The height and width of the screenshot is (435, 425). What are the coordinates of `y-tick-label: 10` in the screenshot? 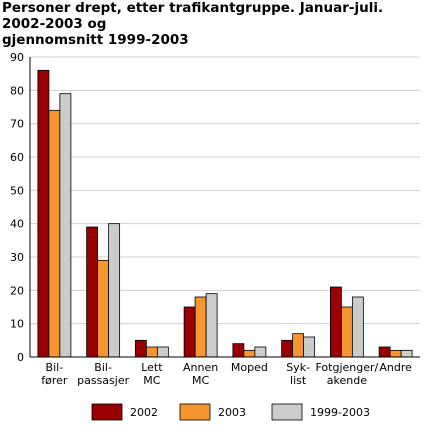 It's located at (17, 324).